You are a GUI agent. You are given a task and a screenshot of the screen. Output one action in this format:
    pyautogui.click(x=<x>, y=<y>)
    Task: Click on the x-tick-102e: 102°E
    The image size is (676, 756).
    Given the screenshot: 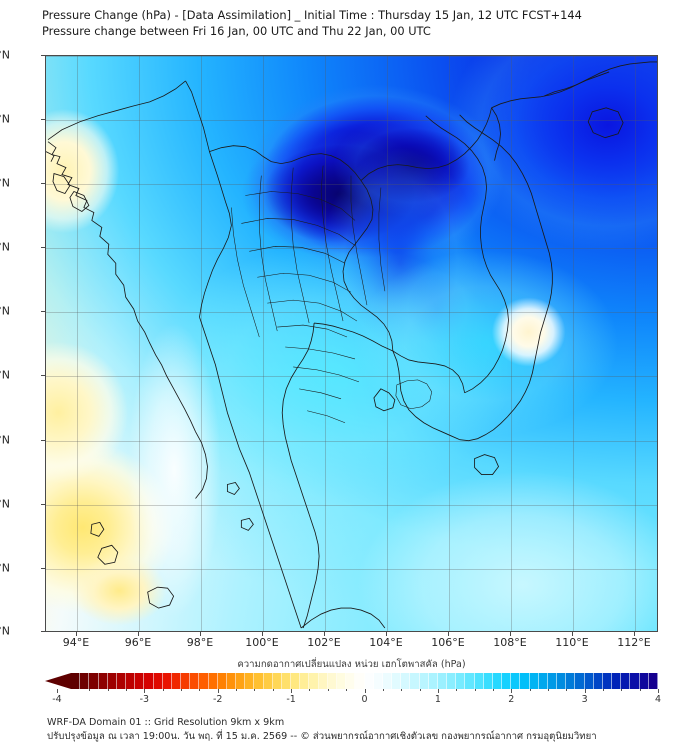 What is the action you would take?
    pyautogui.click(x=324, y=642)
    